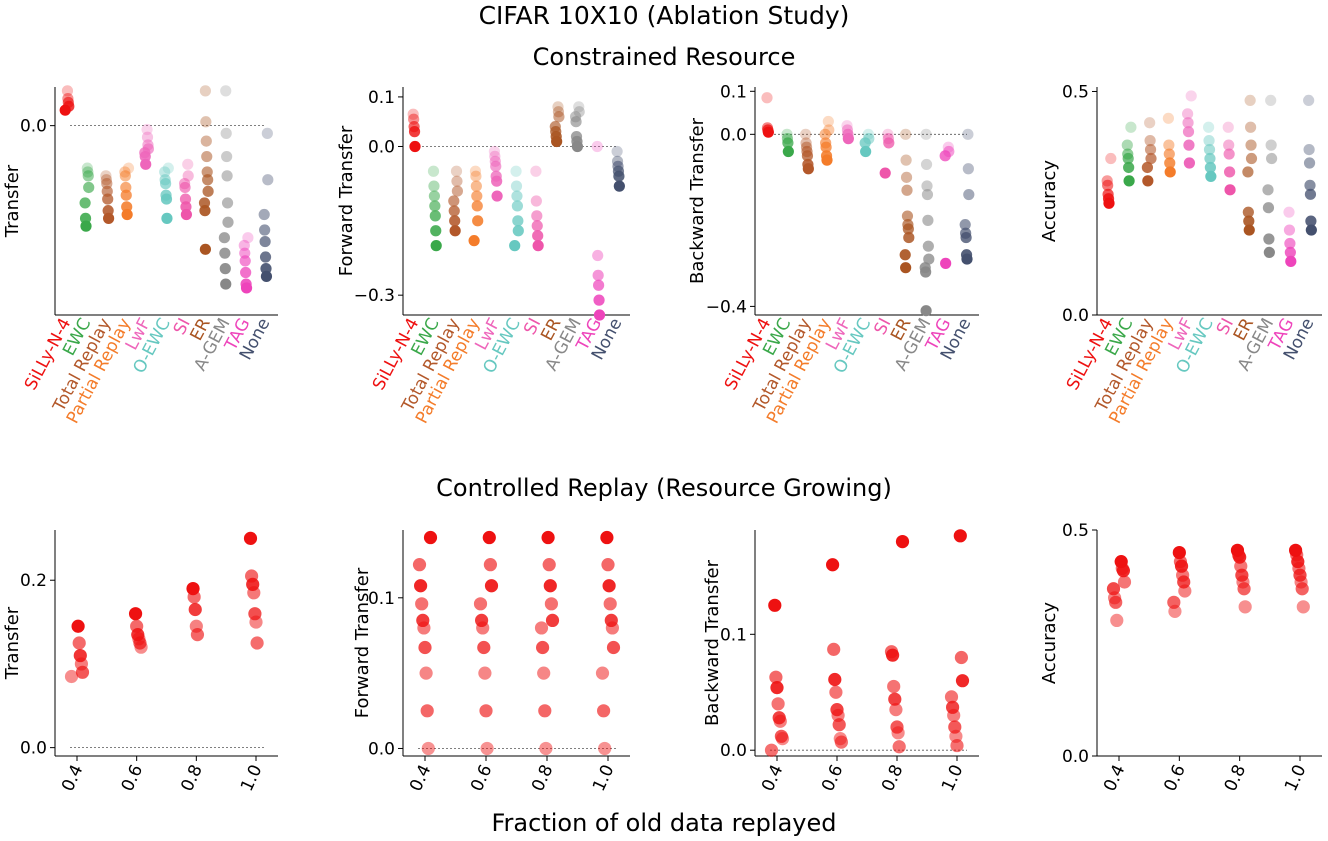  I want to click on x-tick-label: 1.0, so click(1296, 778).